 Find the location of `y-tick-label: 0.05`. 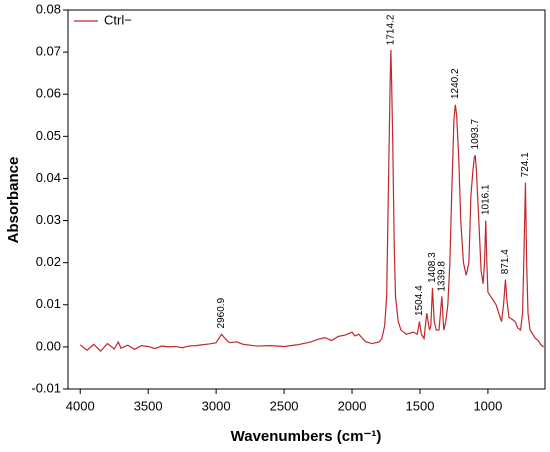

y-tick-label: 0.05 is located at coordinates (48, 135).